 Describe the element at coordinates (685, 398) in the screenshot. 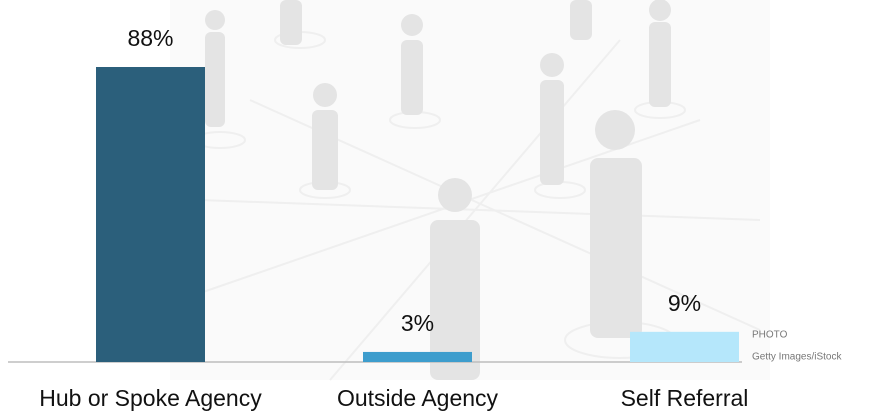

I see `x-tick-label: Self Referral` at that location.